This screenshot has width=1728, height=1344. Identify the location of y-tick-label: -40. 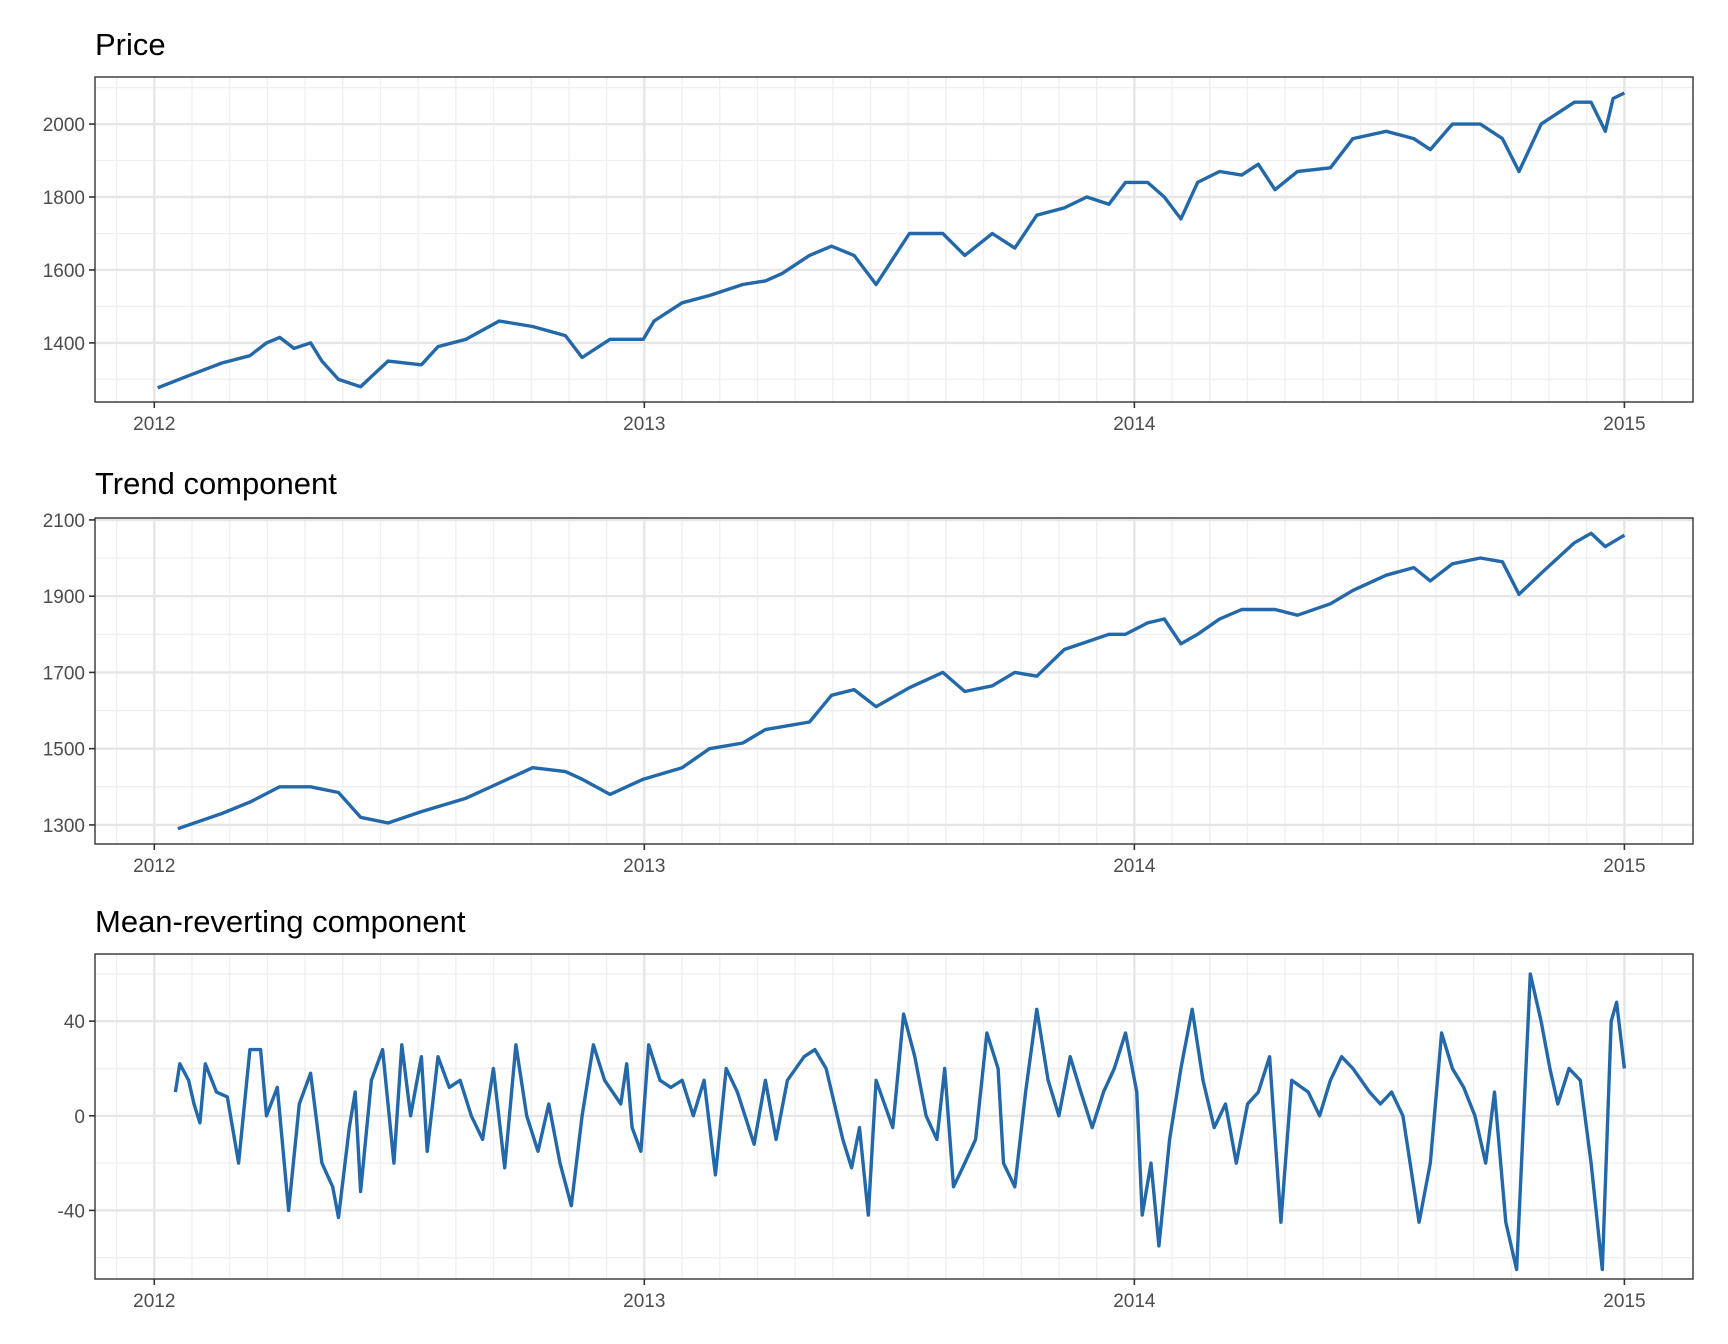
(71, 1211).